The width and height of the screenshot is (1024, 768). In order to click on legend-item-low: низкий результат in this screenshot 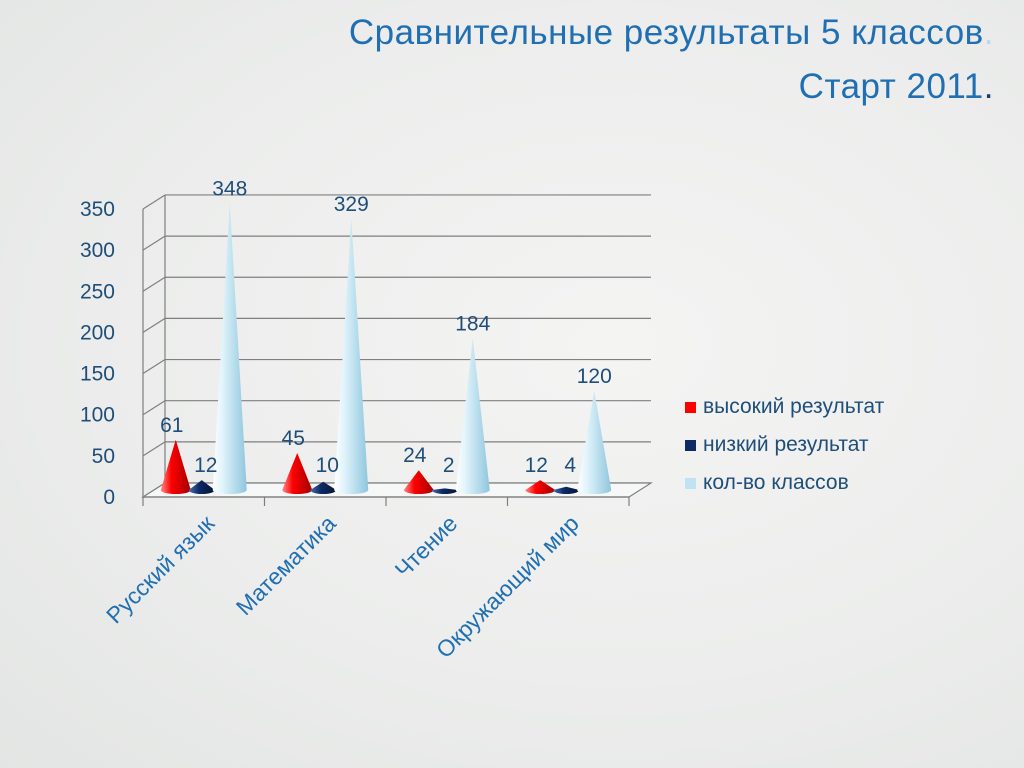, I will do `click(784, 445)`.